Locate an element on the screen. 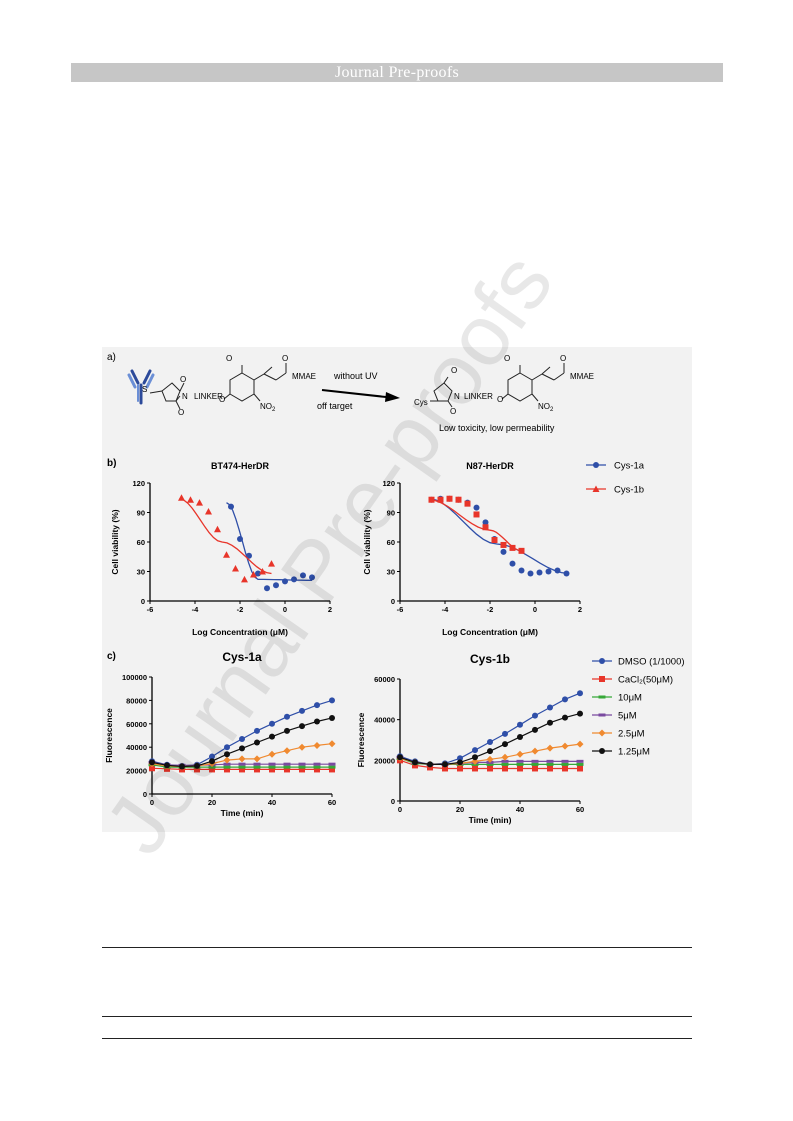 The width and height of the screenshot is (793, 1121). arrow-head-icon is located at coordinates (392, 397).